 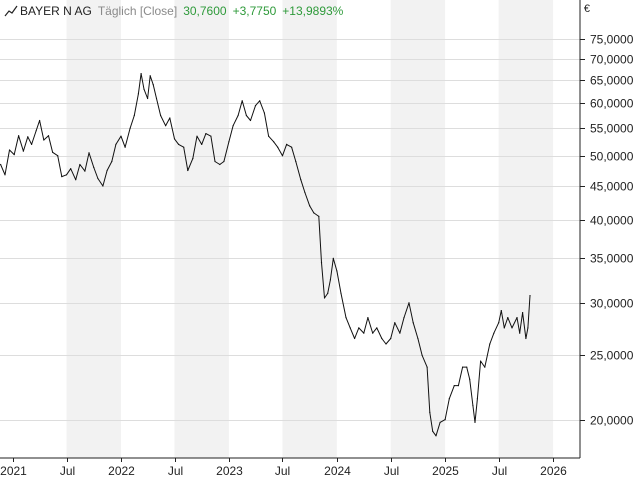 What do you see at coordinates (612, 129) in the screenshot?
I see `ytick-label-55: 55,0000` at bounding box center [612, 129].